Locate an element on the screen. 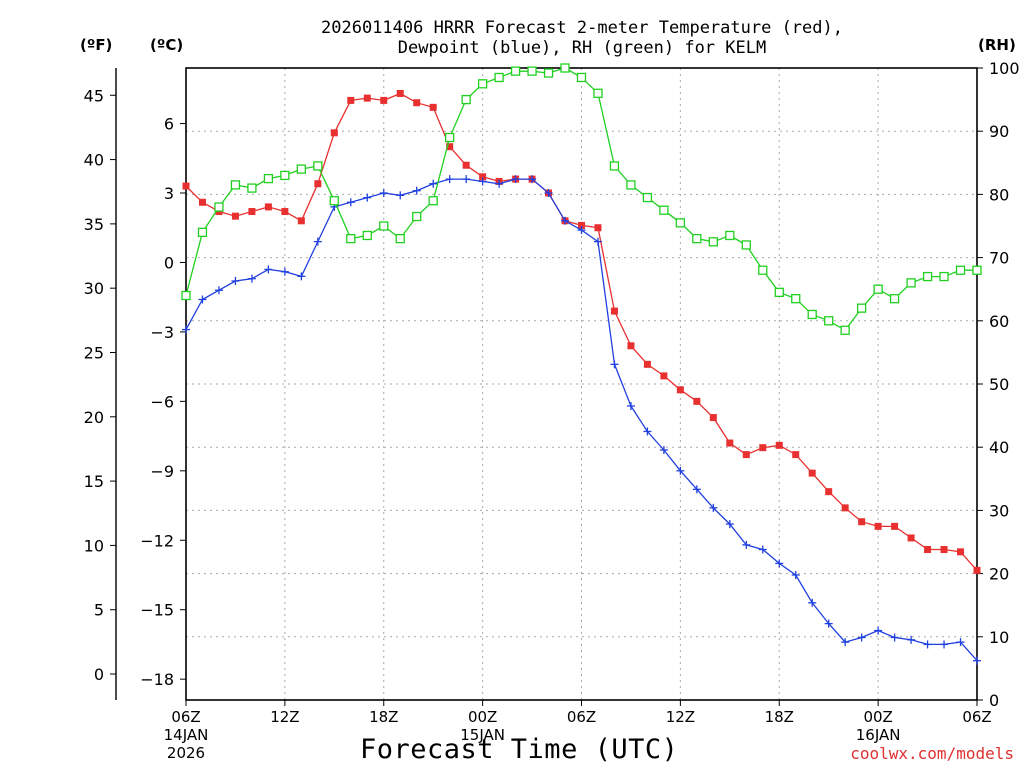 This screenshot has width=1024, height=768. x-tick-label: 00Z is located at coordinates (877, 717).